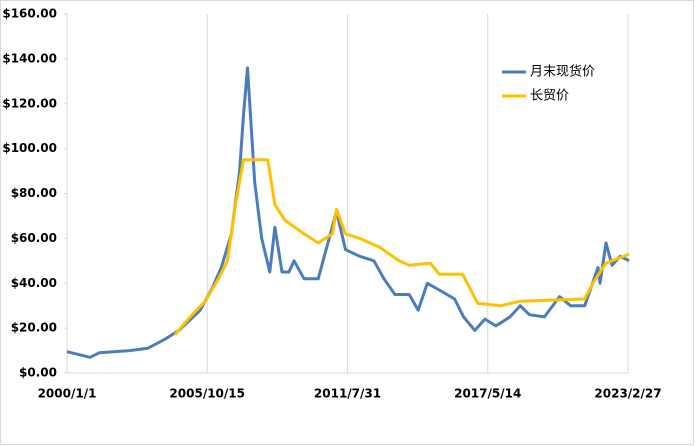  Describe the element at coordinates (549, 96) in the screenshot. I see `legend-label: 长贸价` at that location.